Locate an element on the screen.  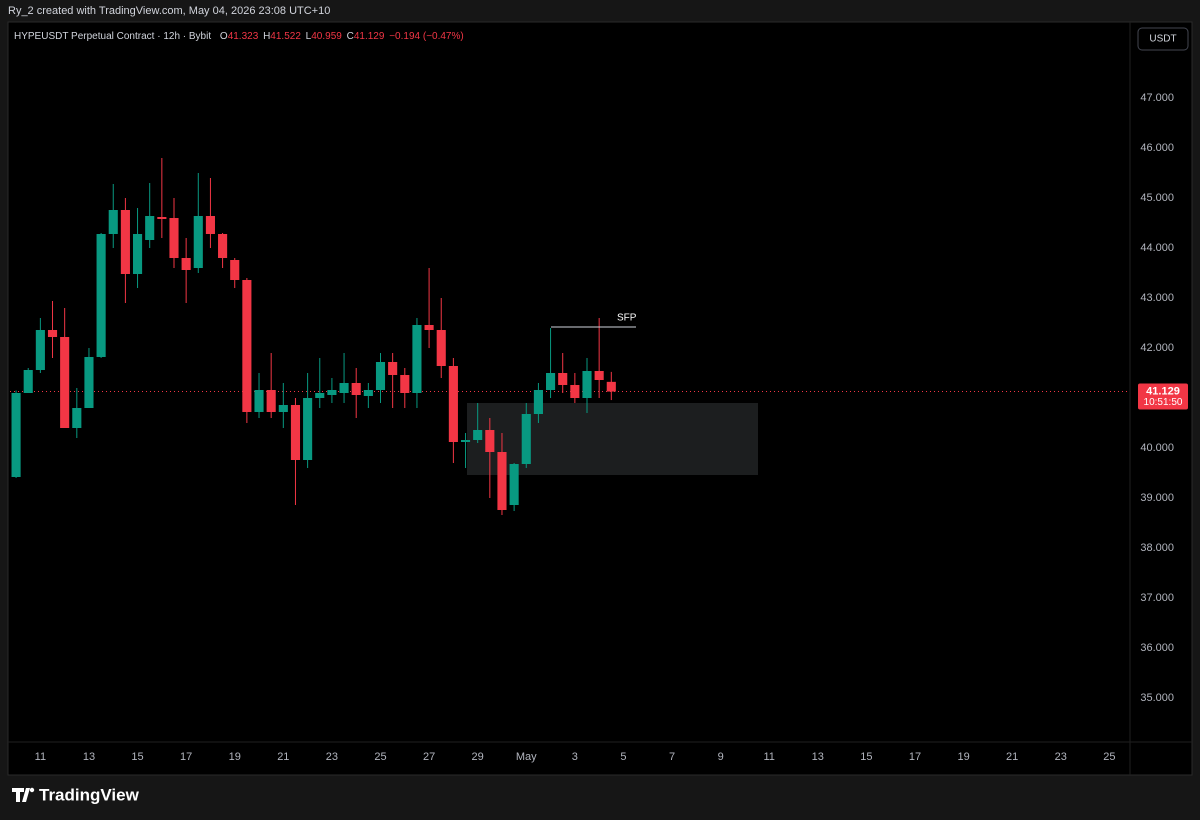
logo-mark is located at coordinates (21, 795).